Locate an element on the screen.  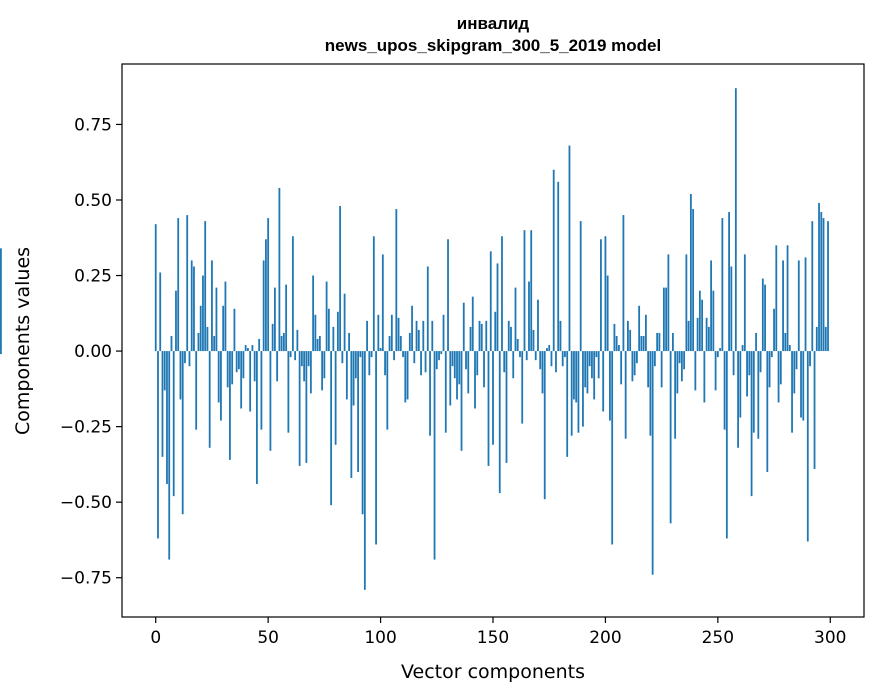
x-tick-label: 250 is located at coordinates (718, 638).